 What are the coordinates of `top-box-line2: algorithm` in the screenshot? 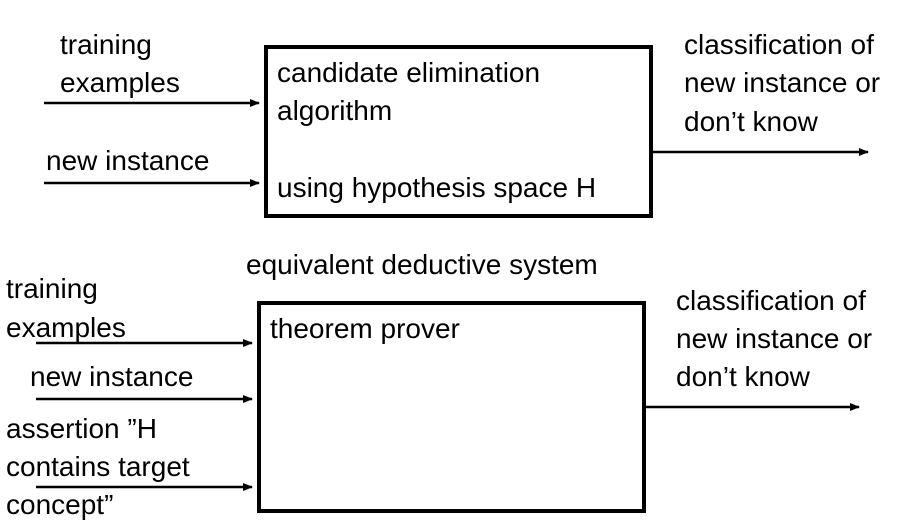 It's located at (335, 110).